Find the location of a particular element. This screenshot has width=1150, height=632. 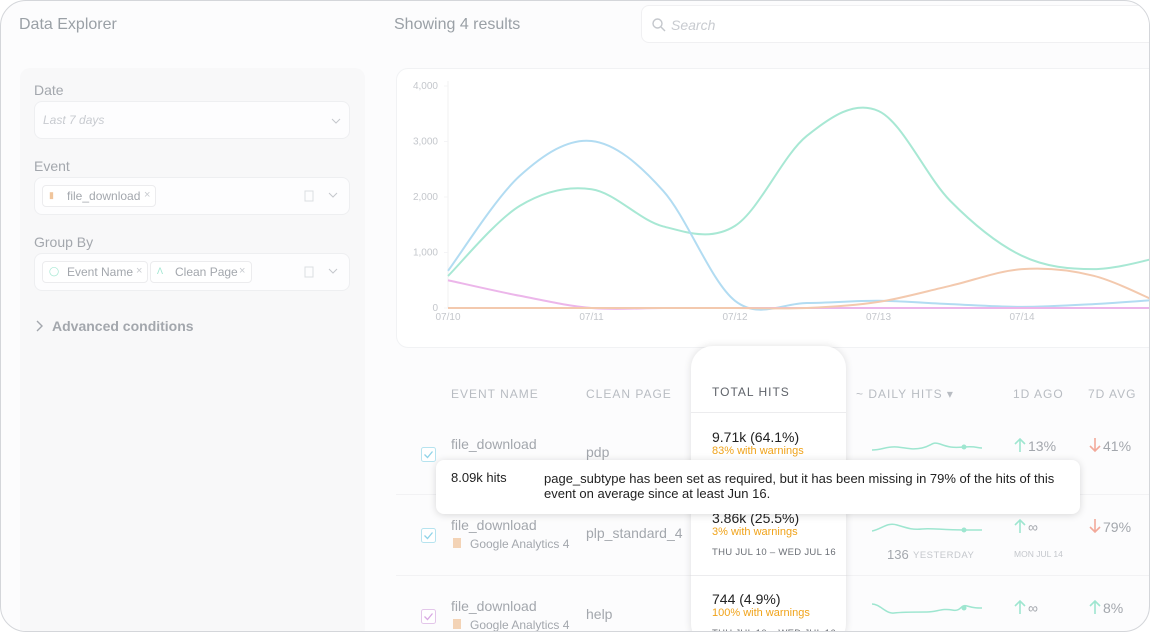

date-value: Last 7 days is located at coordinates (74, 120).